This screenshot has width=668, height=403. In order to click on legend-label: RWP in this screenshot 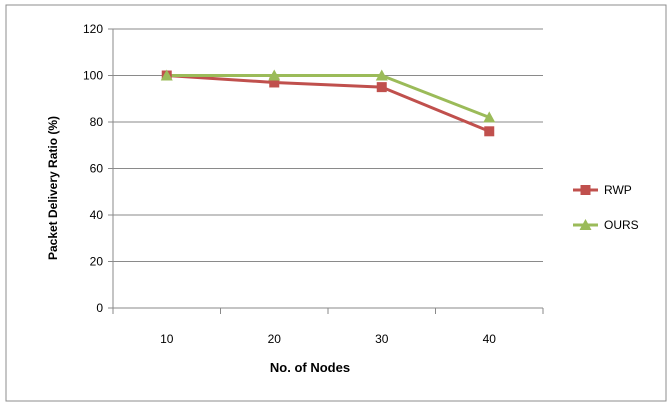, I will do `click(618, 190)`.